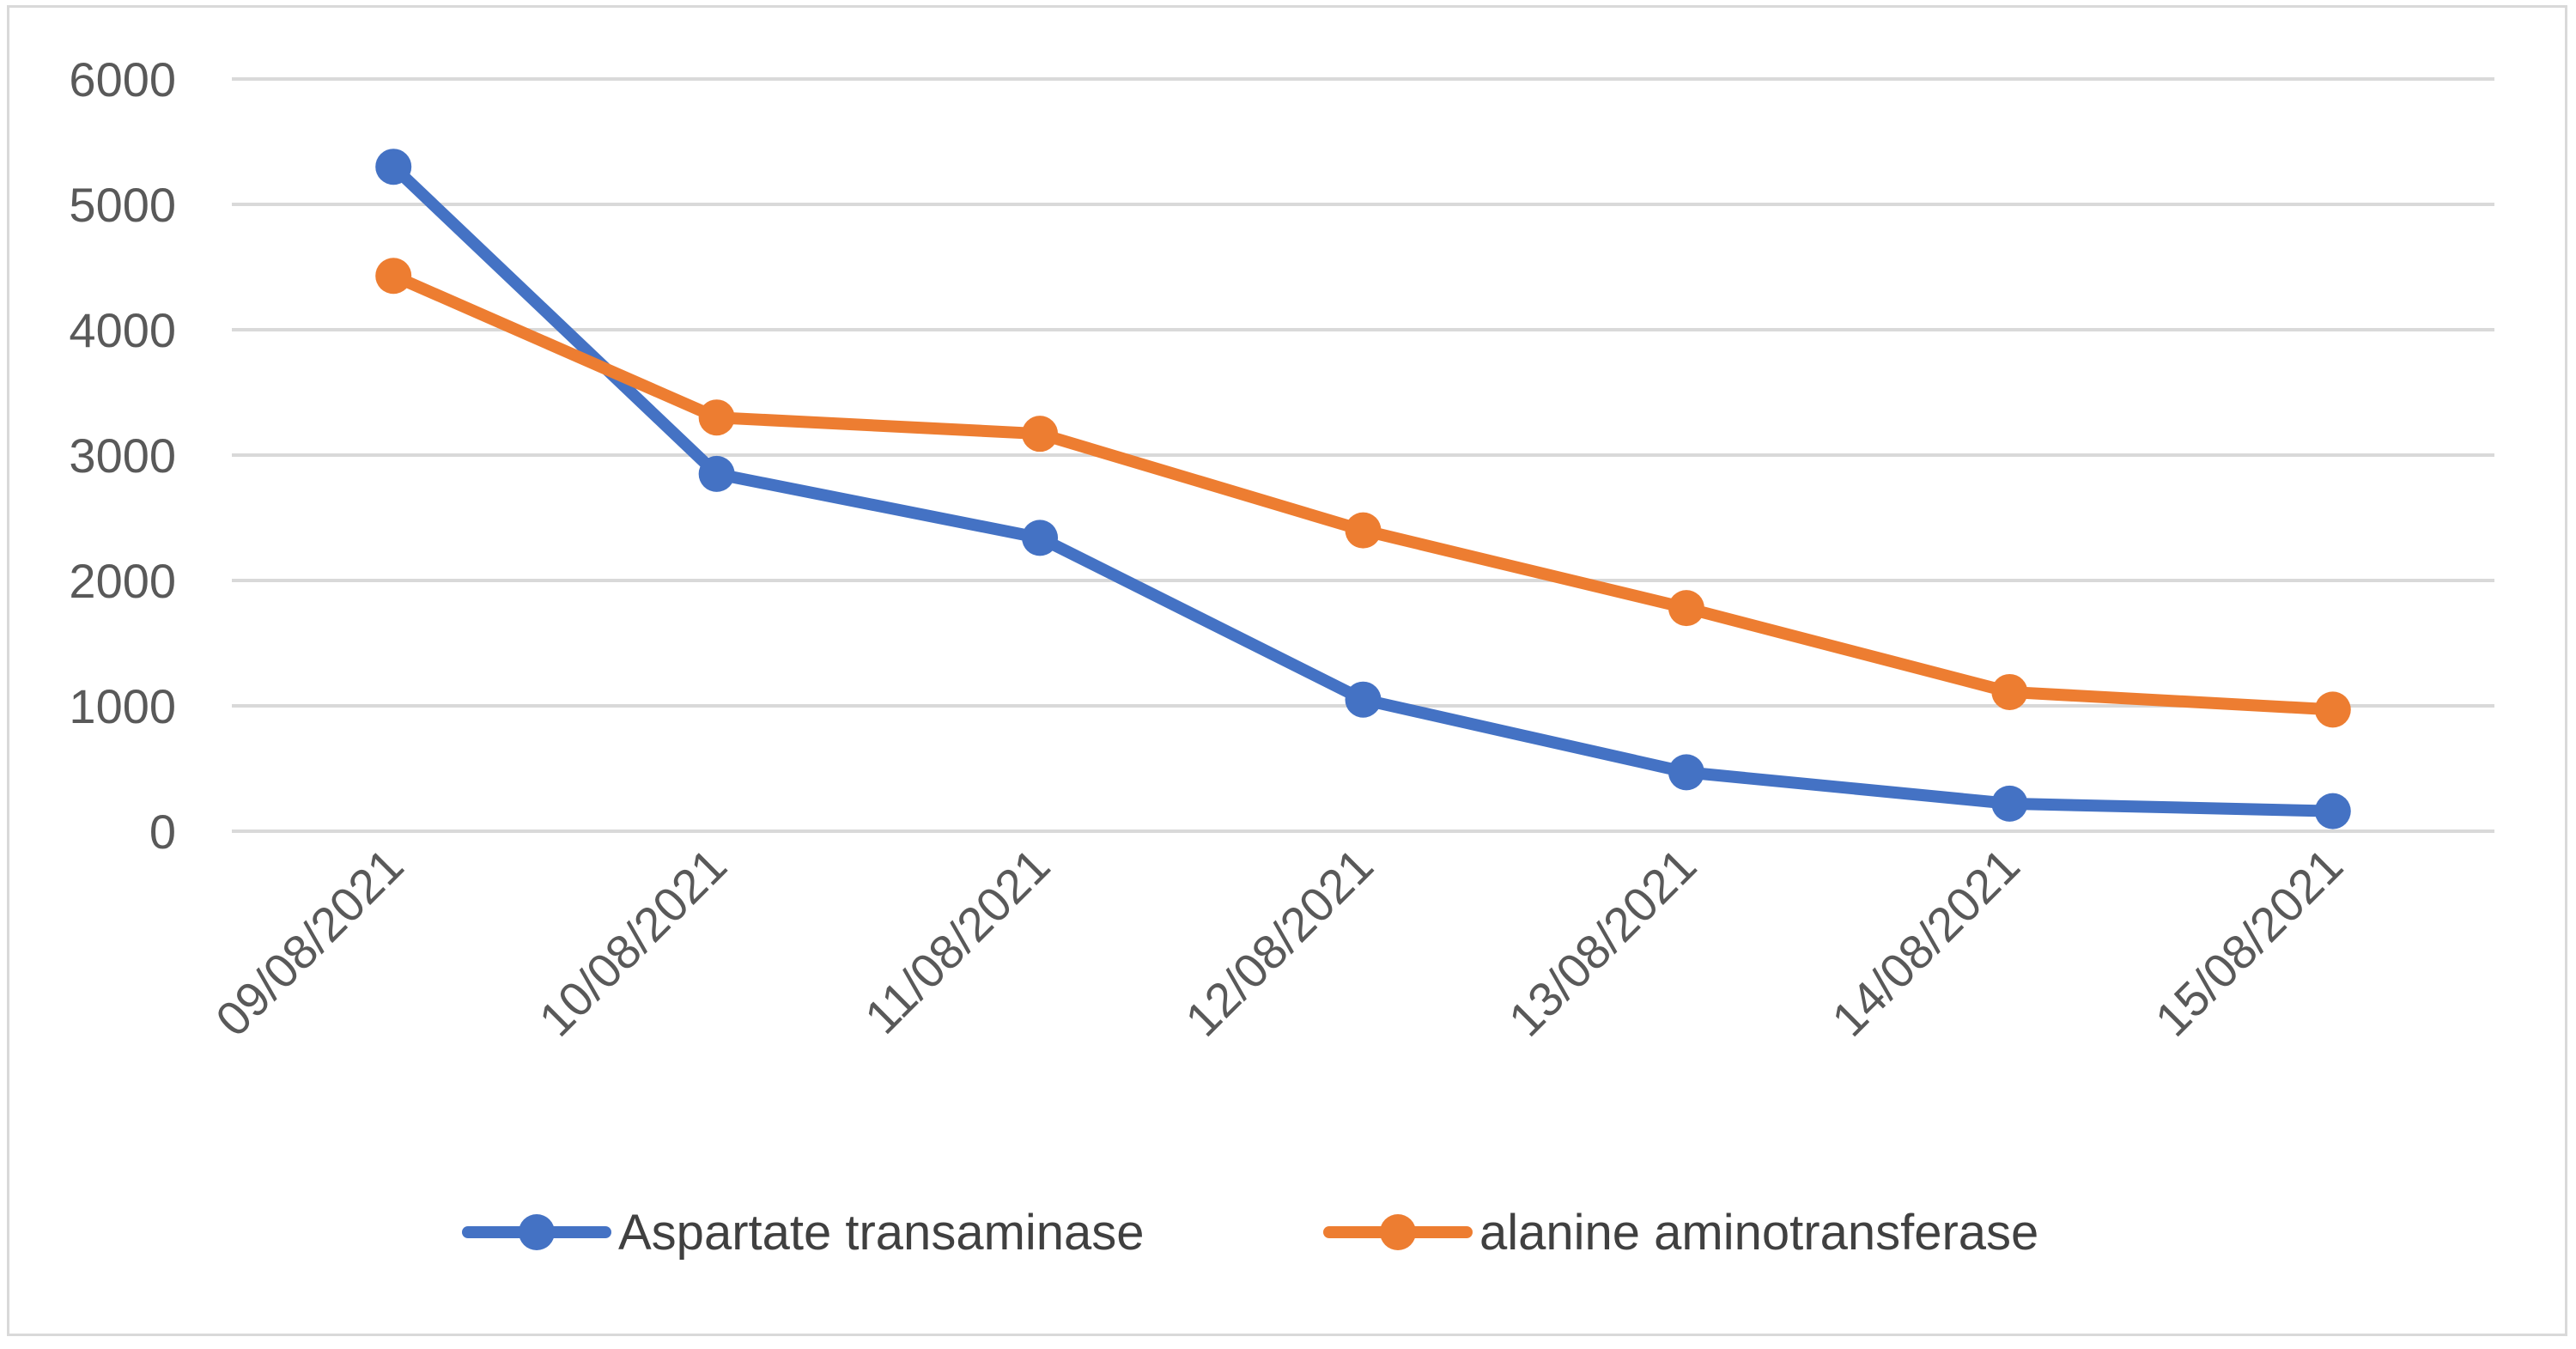 The height and width of the screenshot is (1349, 2576). Describe the element at coordinates (162, 832) in the screenshot. I see `y-tick-label: 0` at that location.